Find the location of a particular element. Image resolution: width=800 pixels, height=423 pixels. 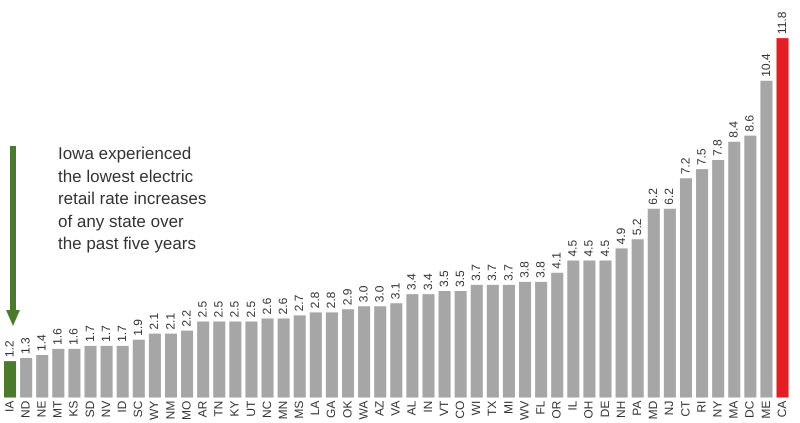

x-tick-label: NH is located at coordinates (621, 409).